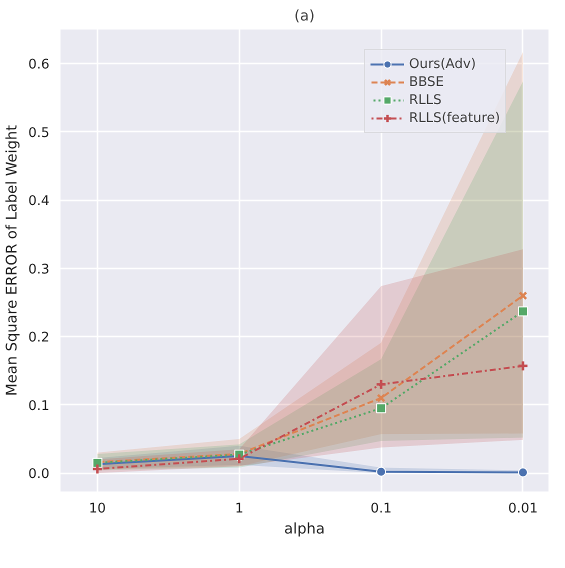  I want to click on x-axis-title: alpha, so click(304, 529).